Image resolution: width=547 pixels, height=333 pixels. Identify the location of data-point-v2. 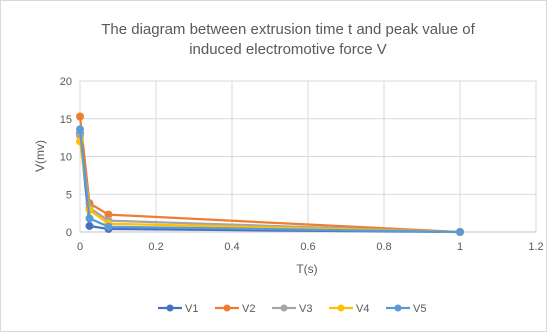
(80, 116).